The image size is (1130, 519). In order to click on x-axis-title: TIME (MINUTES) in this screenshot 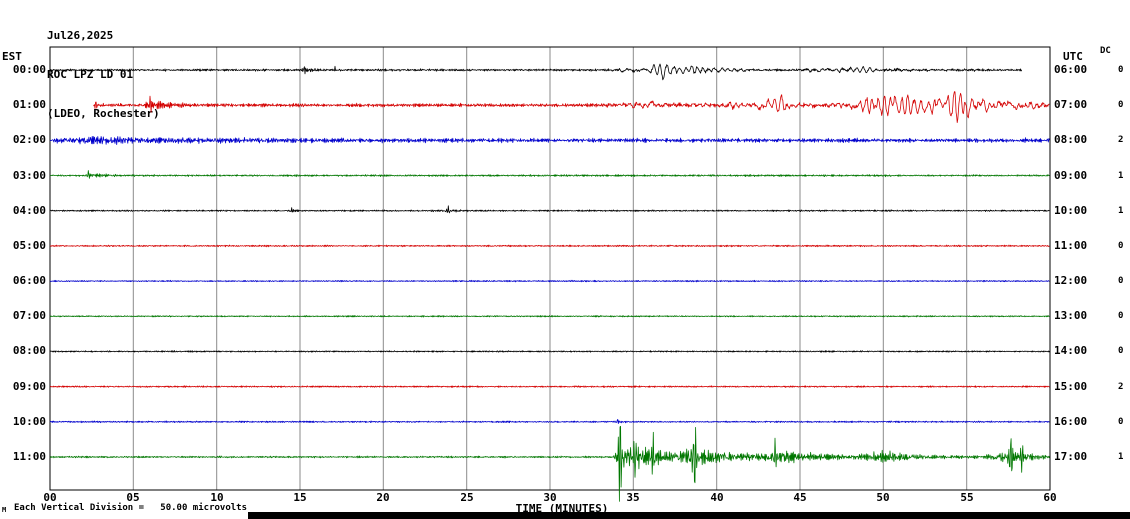, I will do `click(562, 508)`.